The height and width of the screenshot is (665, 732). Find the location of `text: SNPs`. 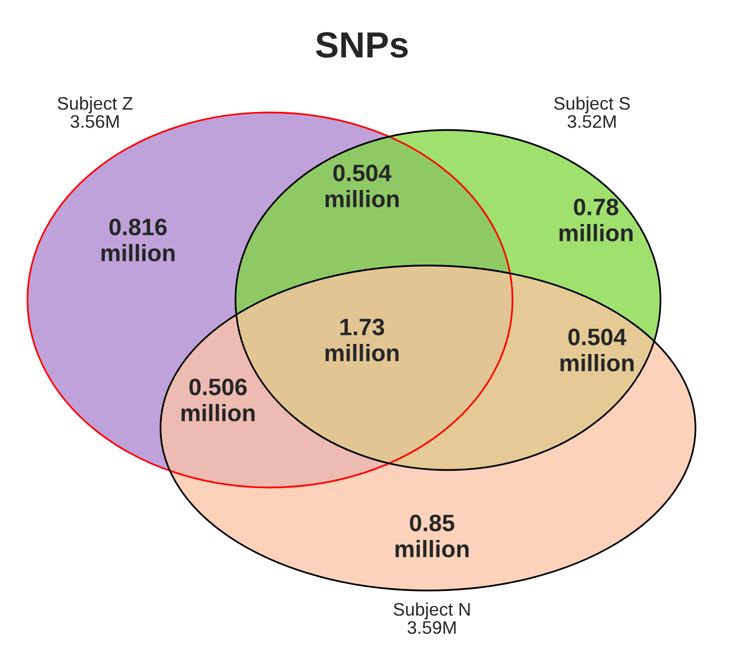

text: SNPs is located at coordinates (362, 45).